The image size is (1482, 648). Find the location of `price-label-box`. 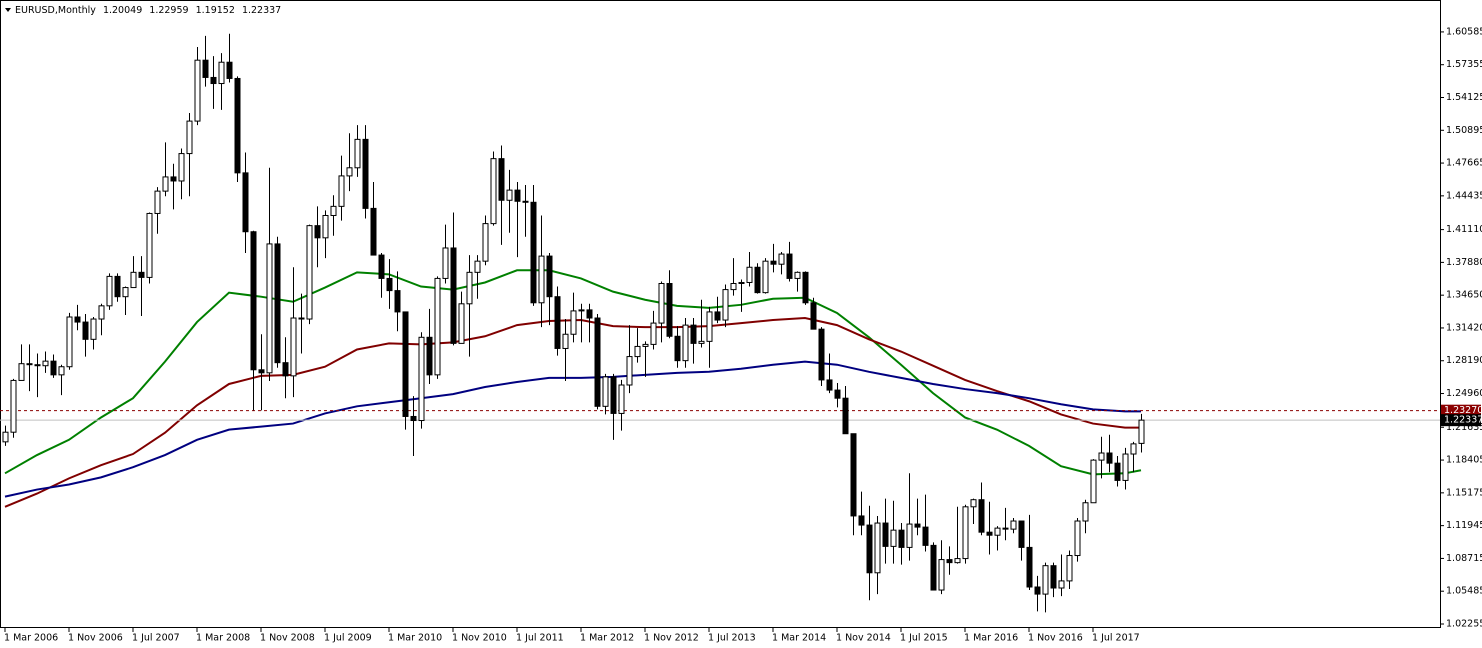

price-label-box is located at coordinates (1461, 410).